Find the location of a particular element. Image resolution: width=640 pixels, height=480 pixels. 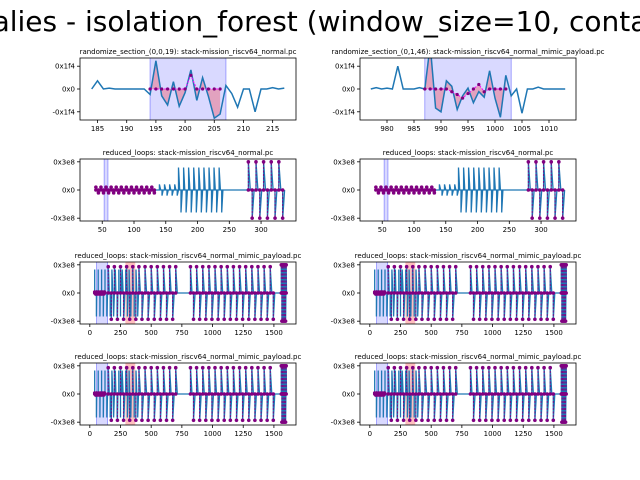

x-tick-label: 150 is located at coordinates (165, 230).